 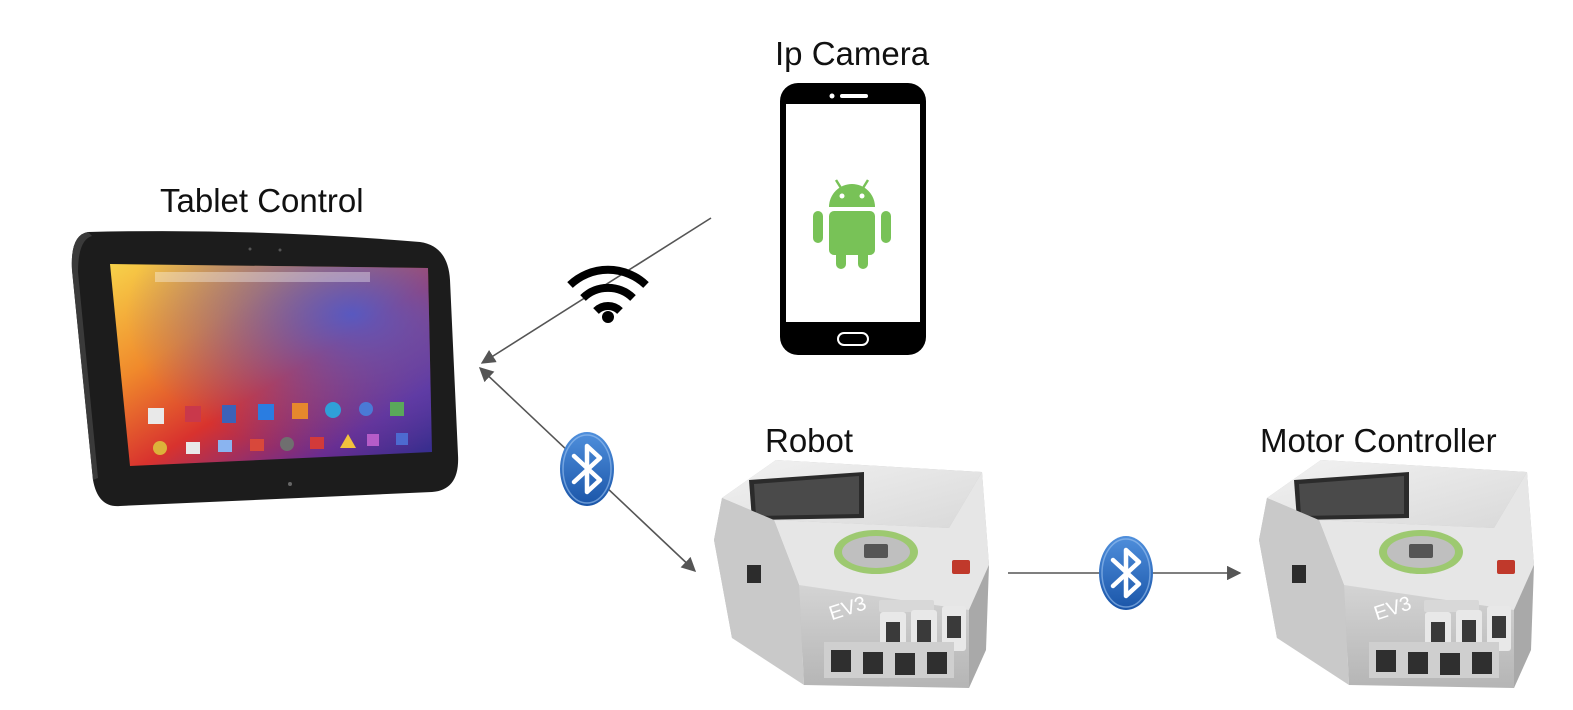 What do you see at coordinates (852, 224) in the screenshot?
I see `android-icon` at bounding box center [852, 224].